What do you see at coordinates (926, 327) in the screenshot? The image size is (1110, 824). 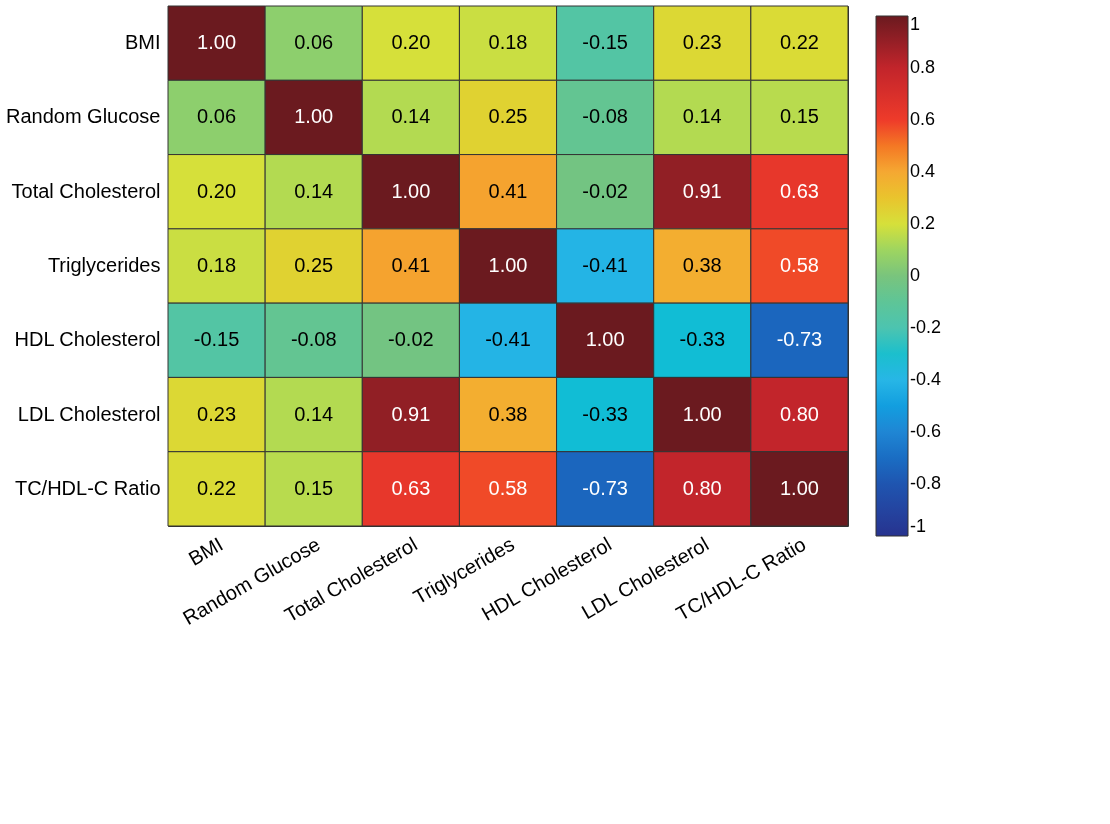 I see `color-bar-label: -0.2` at bounding box center [926, 327].